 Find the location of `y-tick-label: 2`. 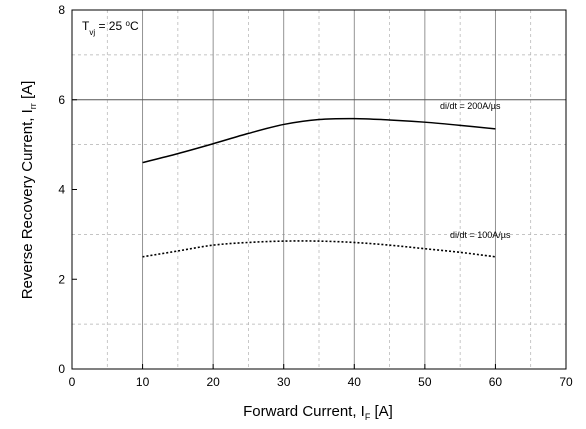

y-tick-label: 2 is located at coordinates (61, 279).